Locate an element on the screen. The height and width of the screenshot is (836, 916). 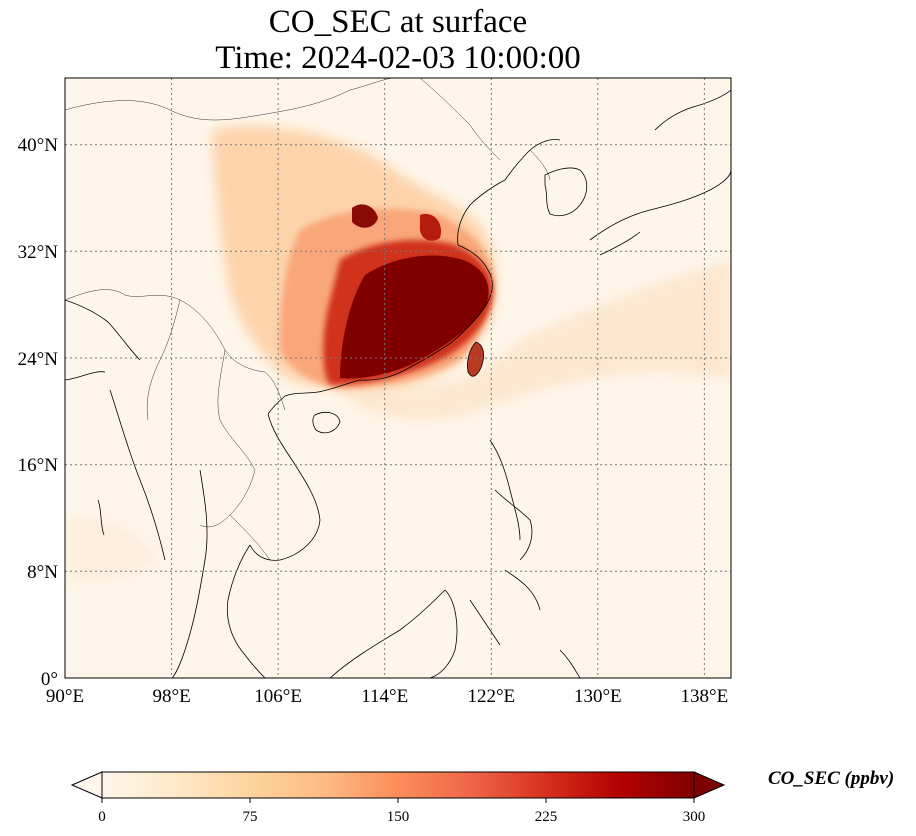
y-tick-label: 16°N is located at coordinates (38, 465).